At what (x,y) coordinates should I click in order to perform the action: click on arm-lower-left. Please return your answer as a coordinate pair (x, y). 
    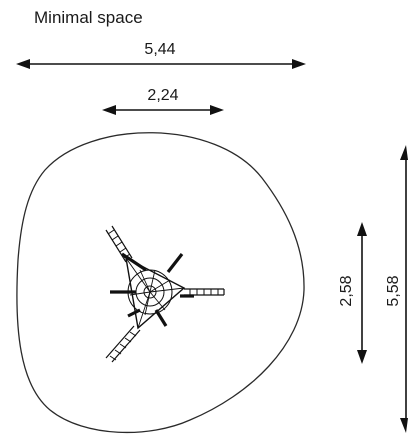
    Looking at the image, I should click on (123, 344).